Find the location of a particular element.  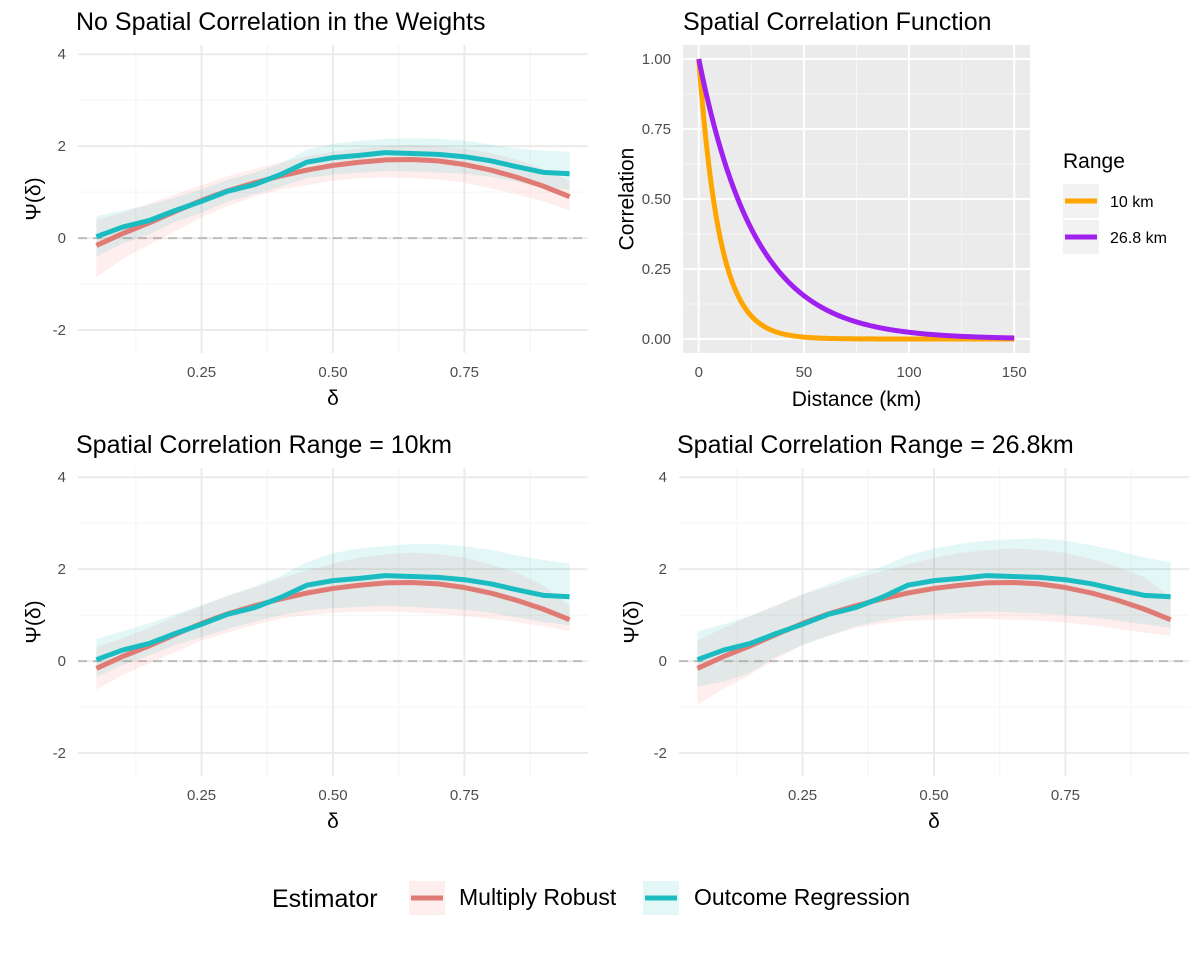

y-tick-label: 0.50 is located at coordinates (656, 199).